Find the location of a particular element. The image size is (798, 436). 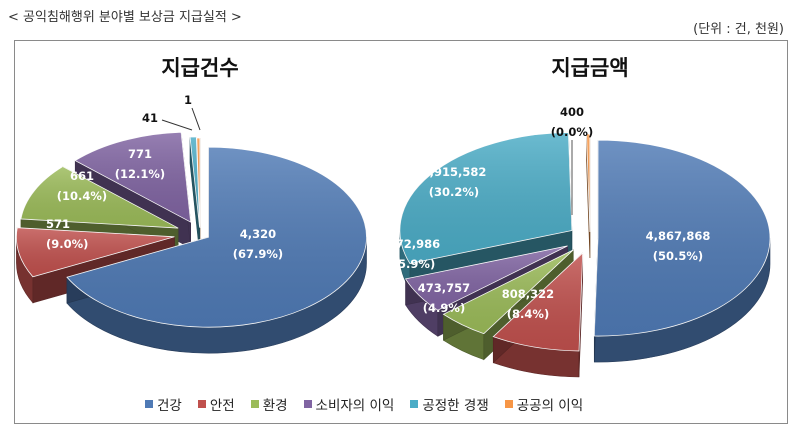

data-label: 1 is located at coordinates (188, 100).